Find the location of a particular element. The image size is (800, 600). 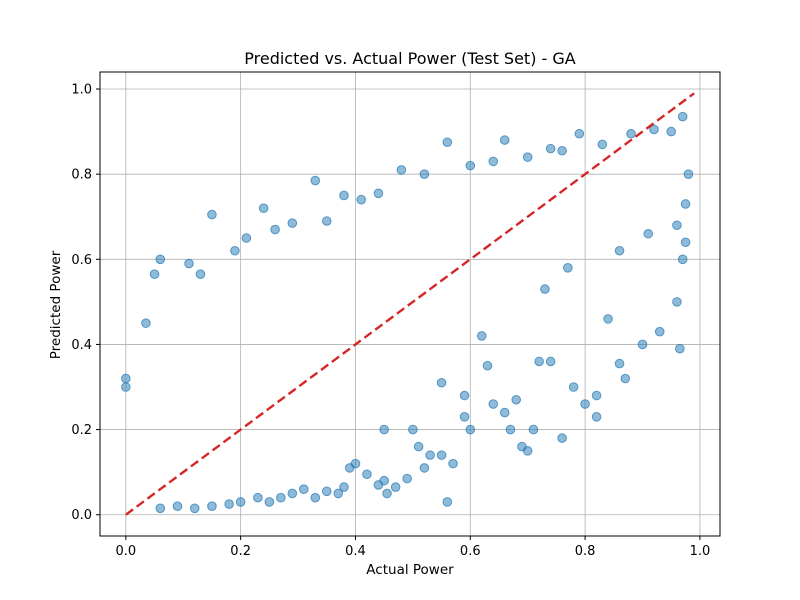

y-tick-label: 1.0 is located at coordinates (81, 90).